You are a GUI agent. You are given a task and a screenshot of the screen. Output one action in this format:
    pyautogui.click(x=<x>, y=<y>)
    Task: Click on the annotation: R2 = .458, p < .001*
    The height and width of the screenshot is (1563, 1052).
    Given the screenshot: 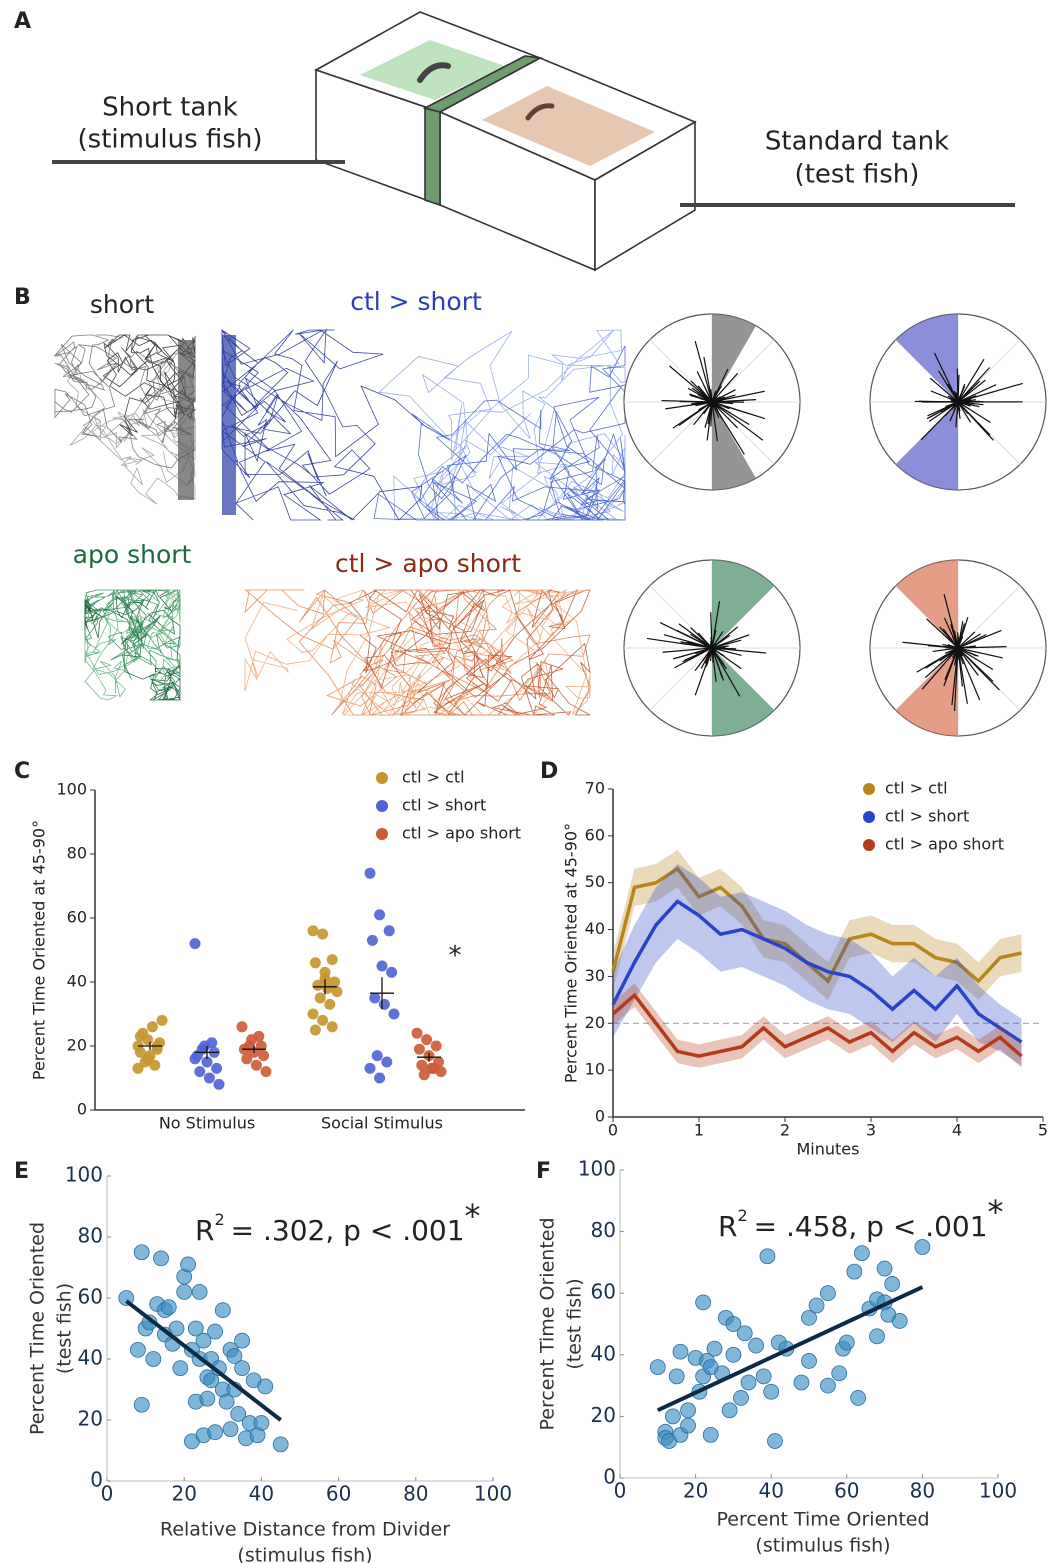 What is the action you would take?
    pyautogui.click(x=861, y=1218)
    